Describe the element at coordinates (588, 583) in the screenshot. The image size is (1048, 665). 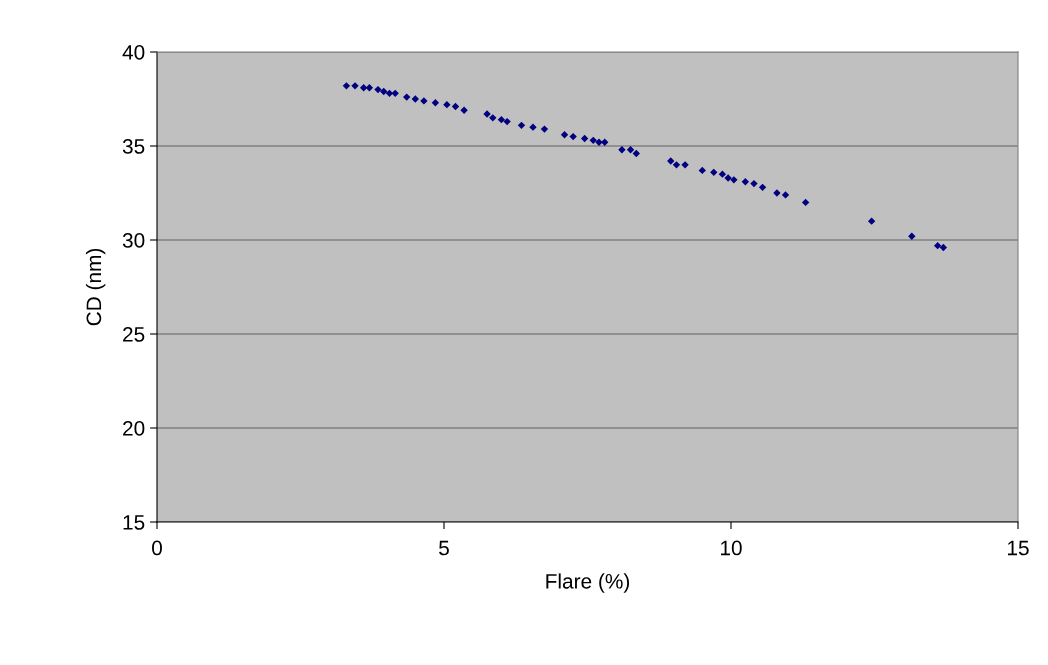
I see `x-axis-title: Flare (%)` at that location.